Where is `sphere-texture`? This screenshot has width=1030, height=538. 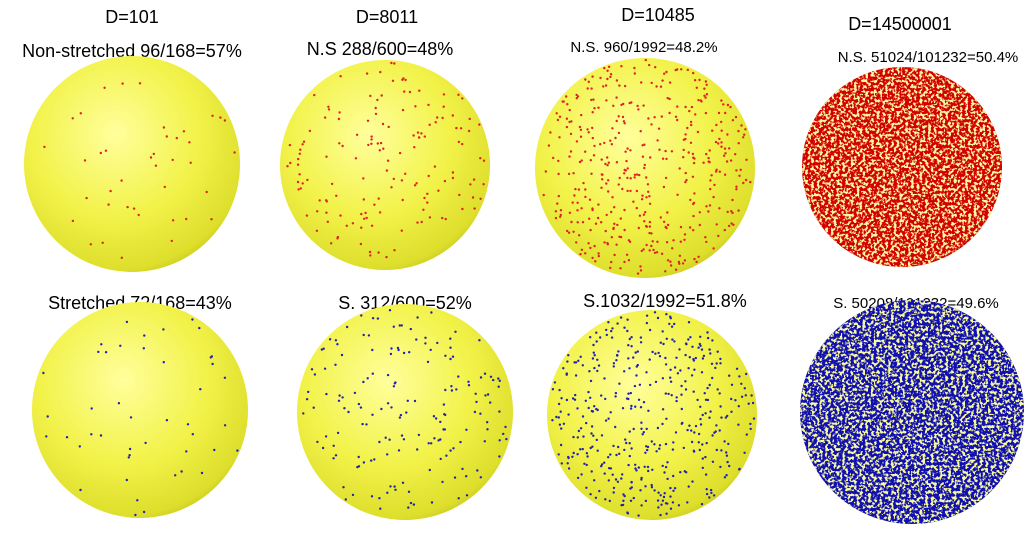
sphere-texture is located at coordinates (912, 412).